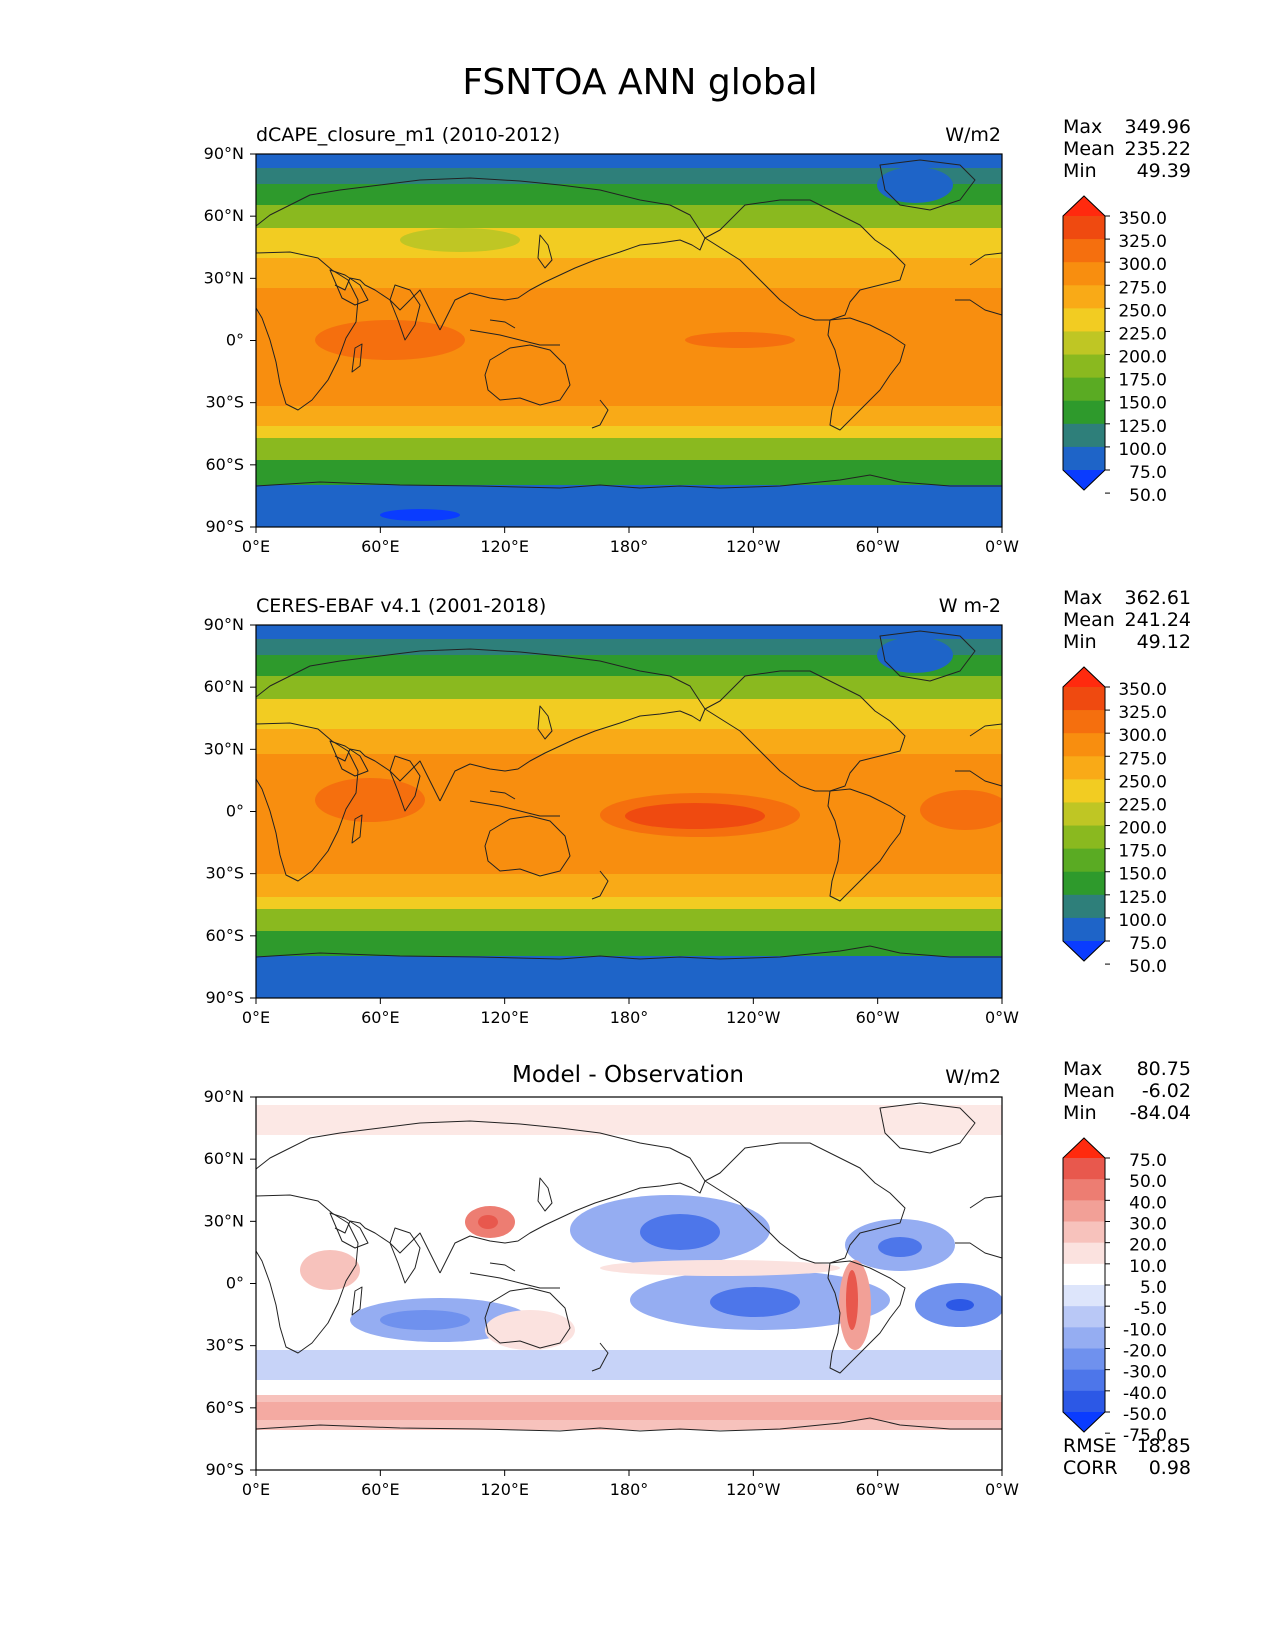 This screenshot has width=1275, height=1650. Describe the element at coordinates (224, 1345) in the screenshot. I see `lat-tick-label: 30°S` at that location.